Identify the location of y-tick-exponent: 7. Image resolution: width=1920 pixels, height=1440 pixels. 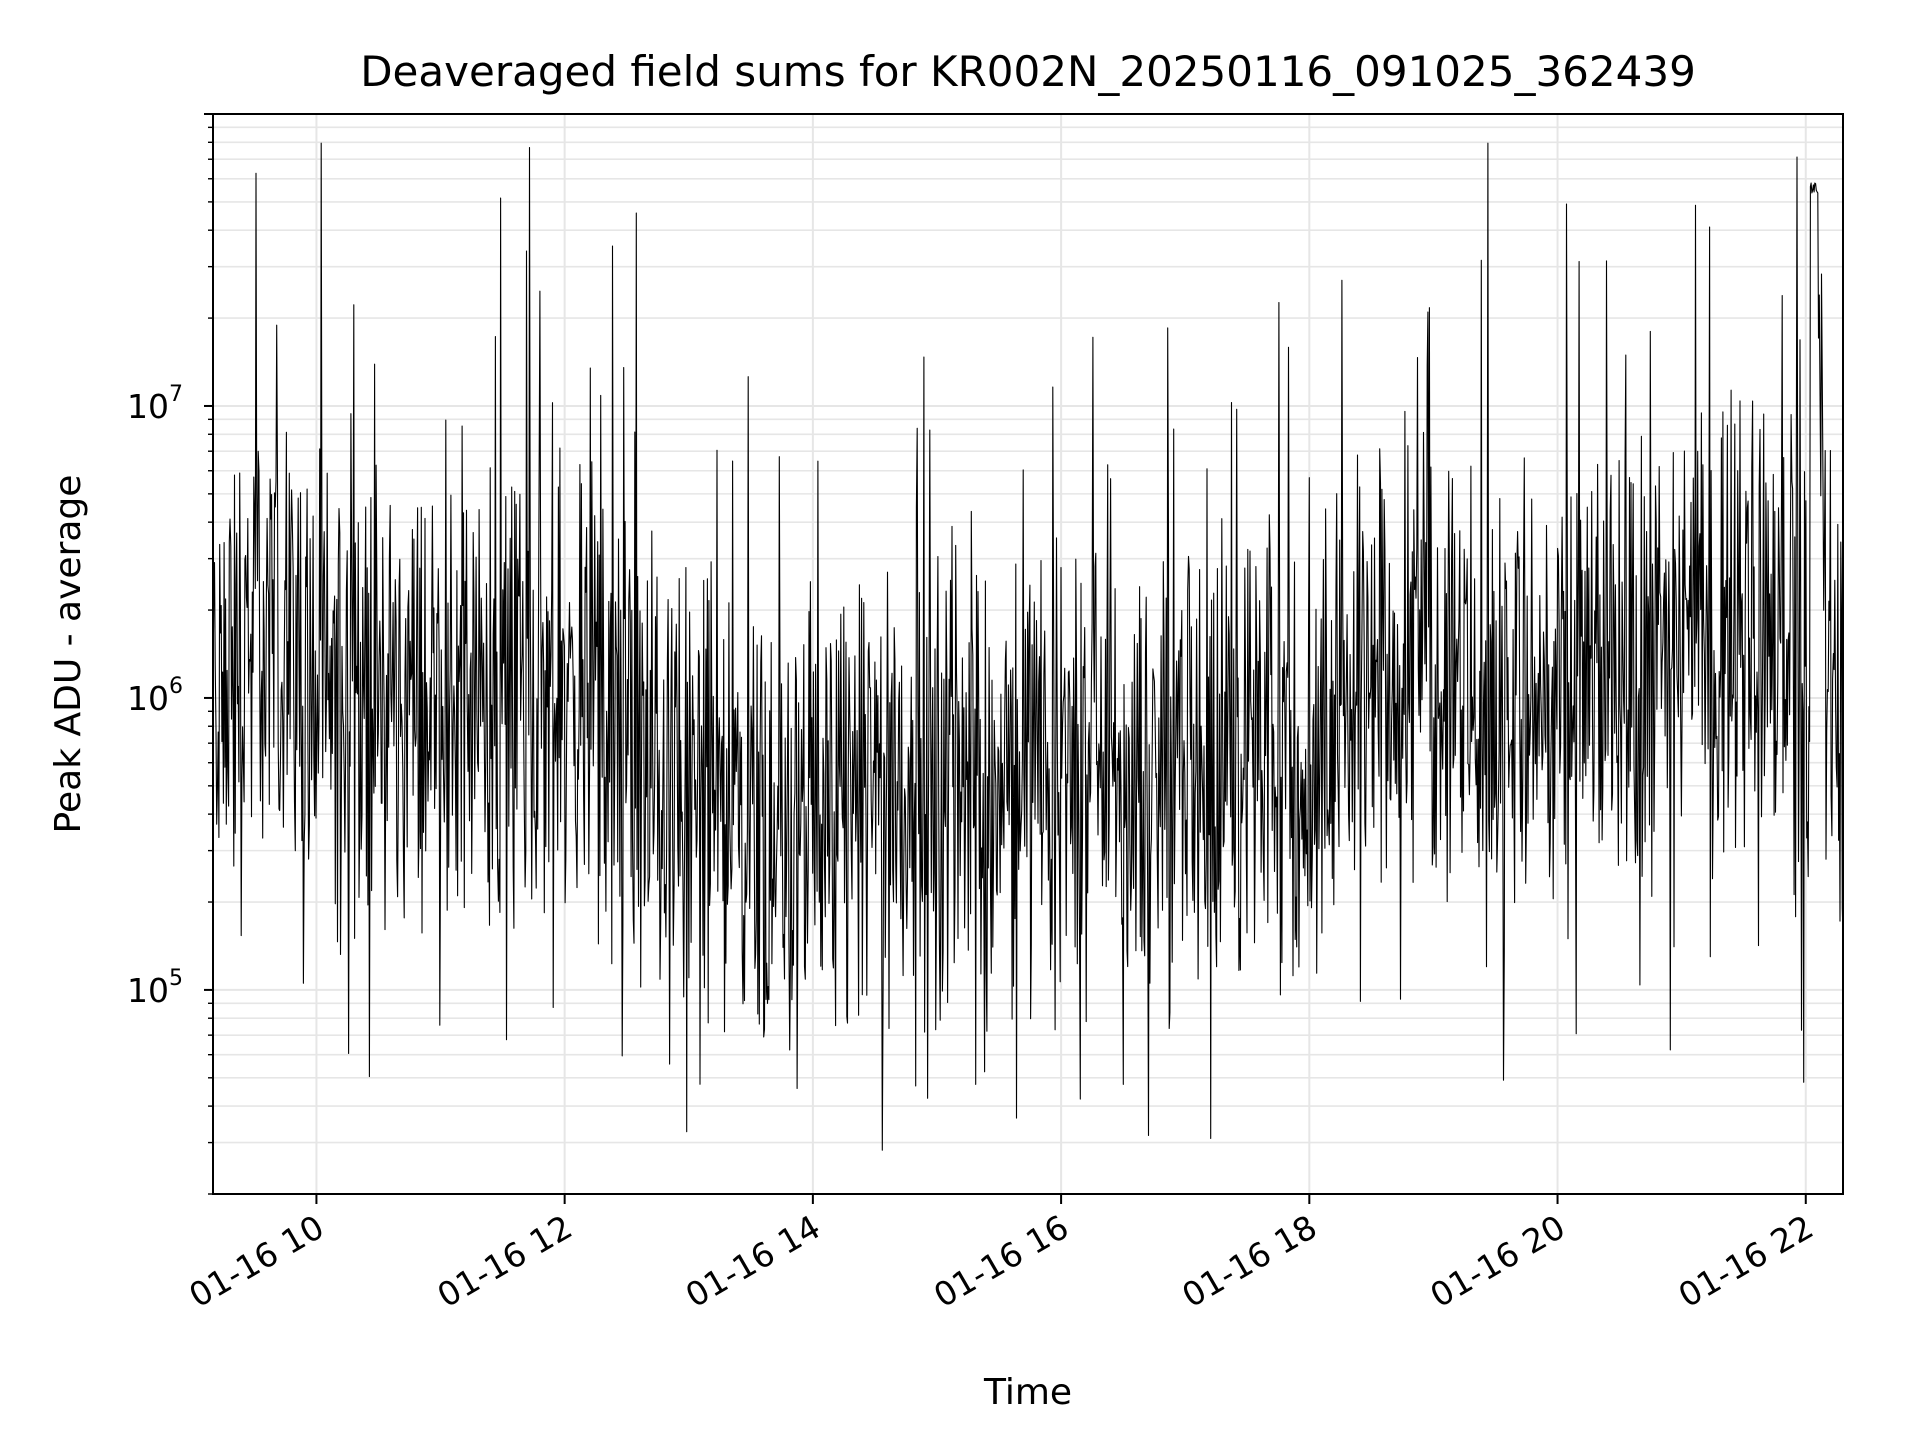
(176, 394).